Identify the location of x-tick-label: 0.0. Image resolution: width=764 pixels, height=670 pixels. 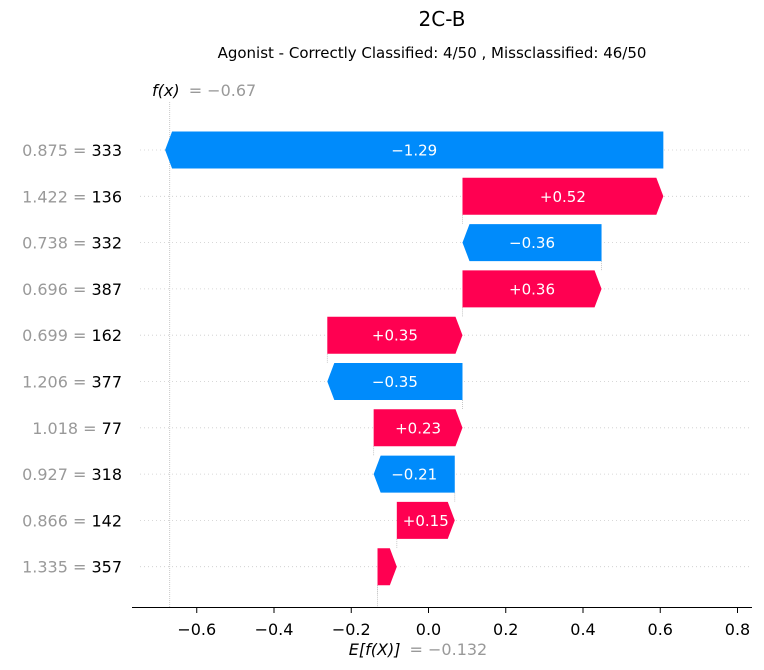
(428, 629).